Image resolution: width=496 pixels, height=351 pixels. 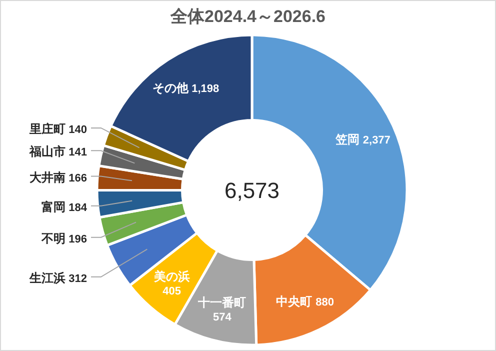 What do you see at coordinates (77, 239) in the screenshot?
I see `data-label: 196` at bounding box center [77, 239].